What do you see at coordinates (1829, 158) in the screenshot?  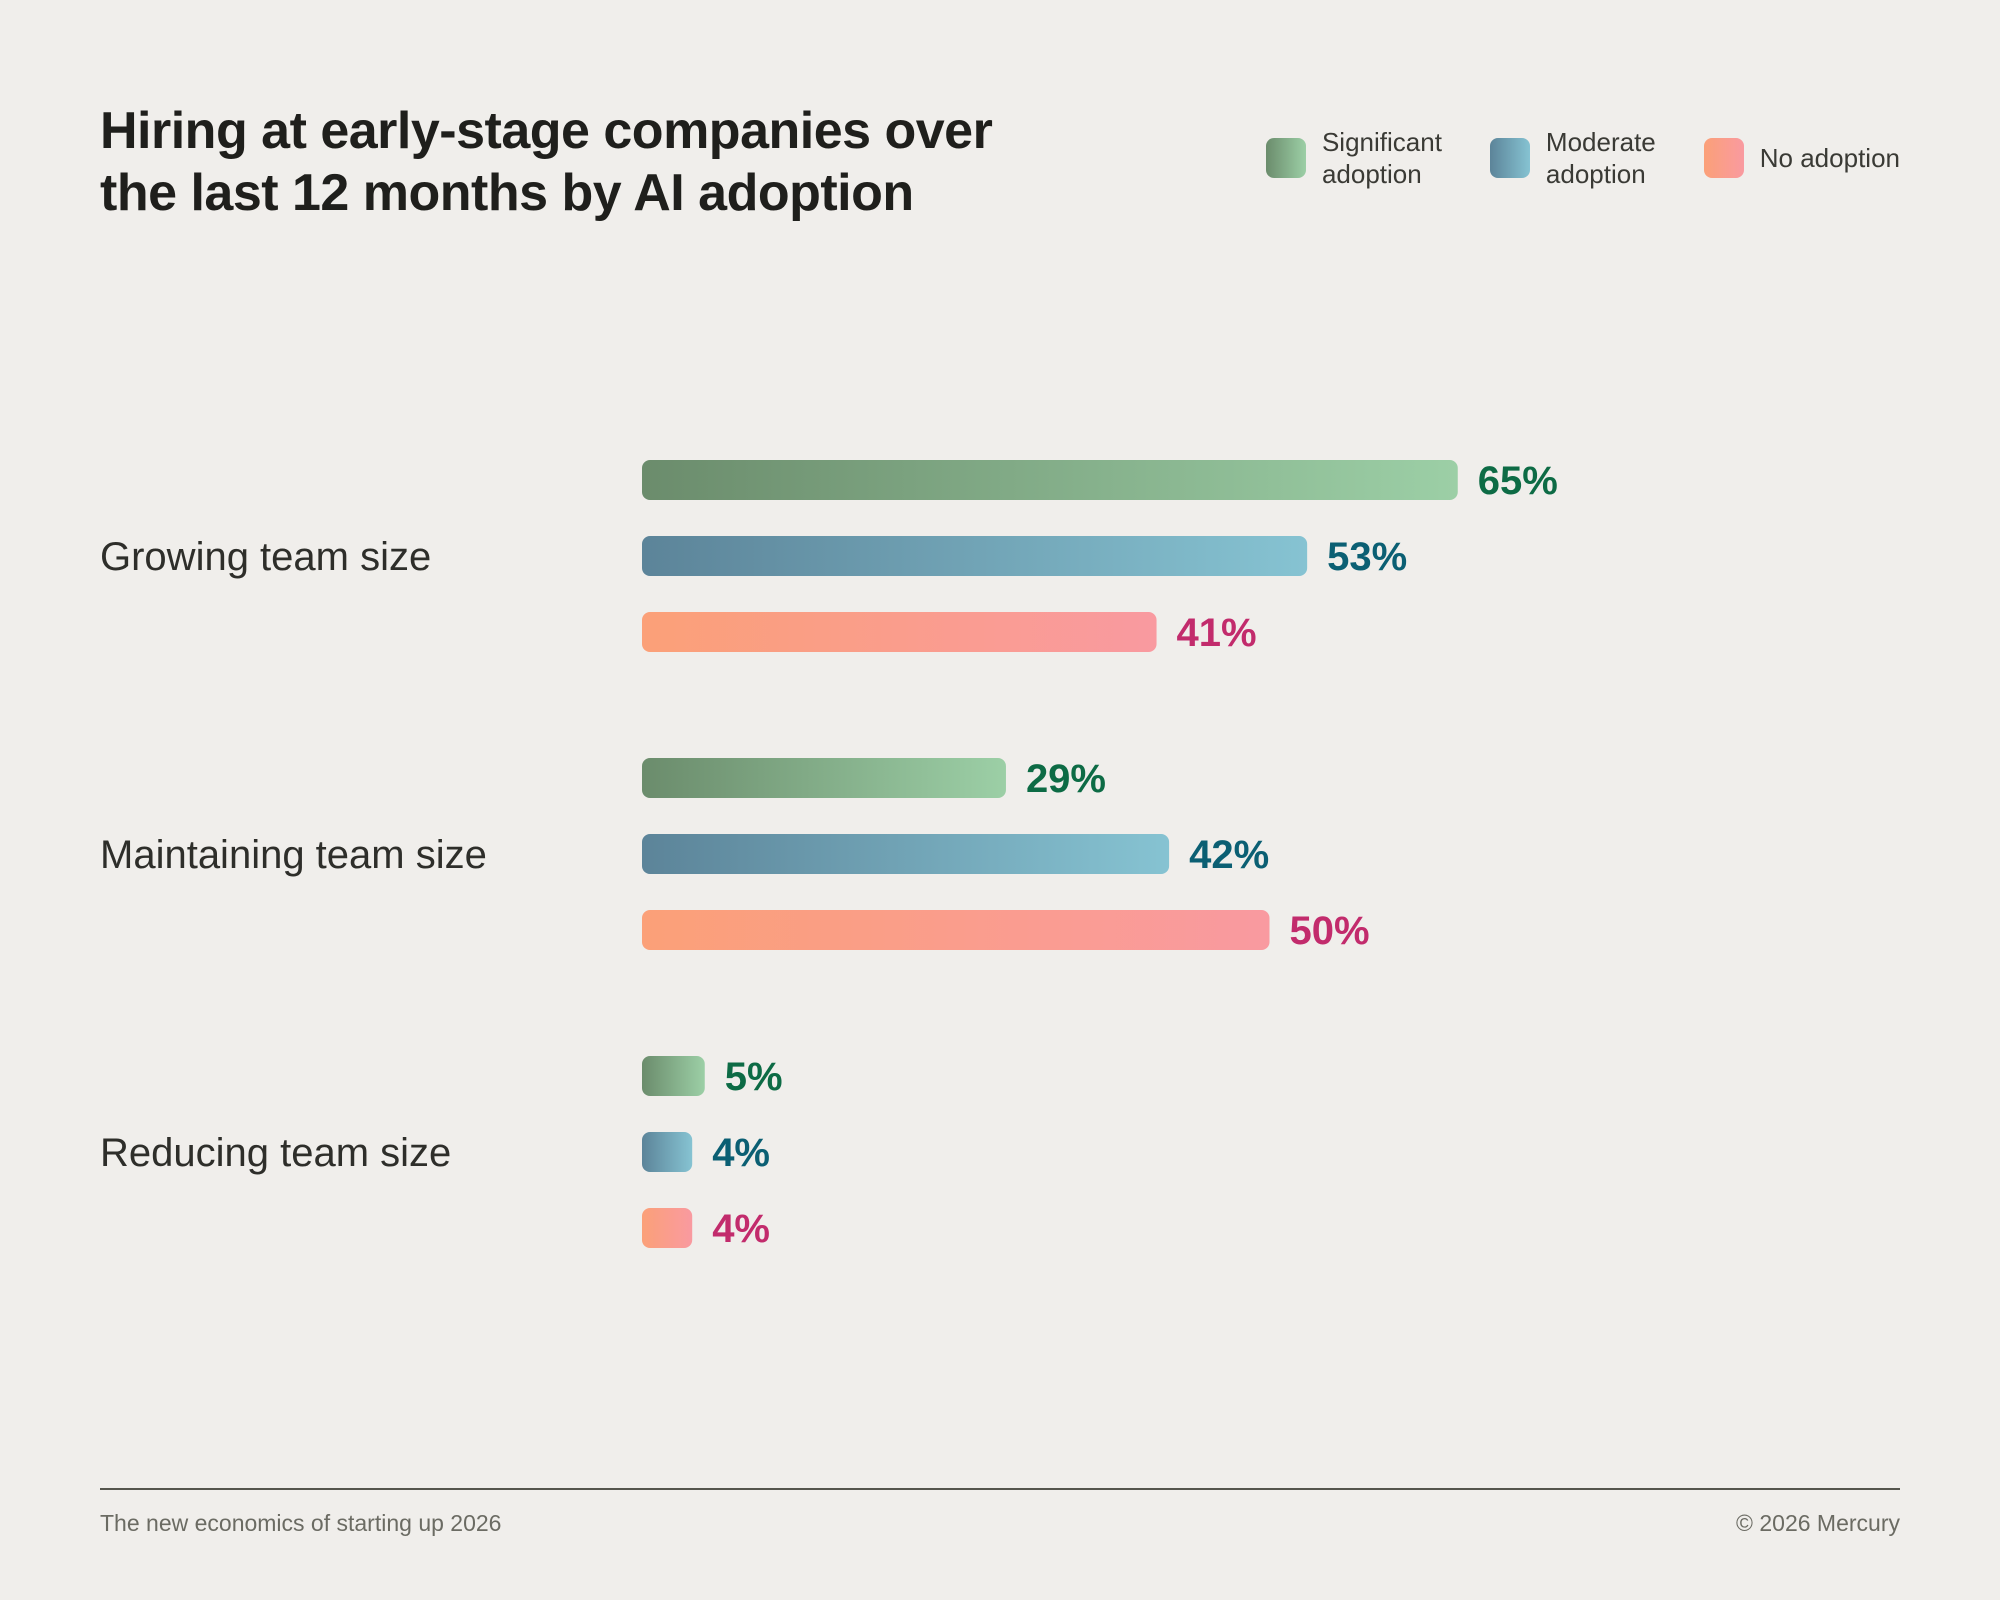 I see `legend-label-no-adoption: No adoption` at bounding box center [1829, 158].